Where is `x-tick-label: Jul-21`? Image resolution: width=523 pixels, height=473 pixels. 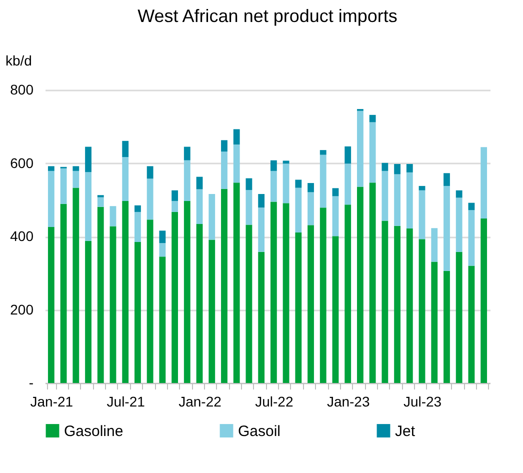 x-tick-label: Jul-21 is located at coordinates (126, 402).